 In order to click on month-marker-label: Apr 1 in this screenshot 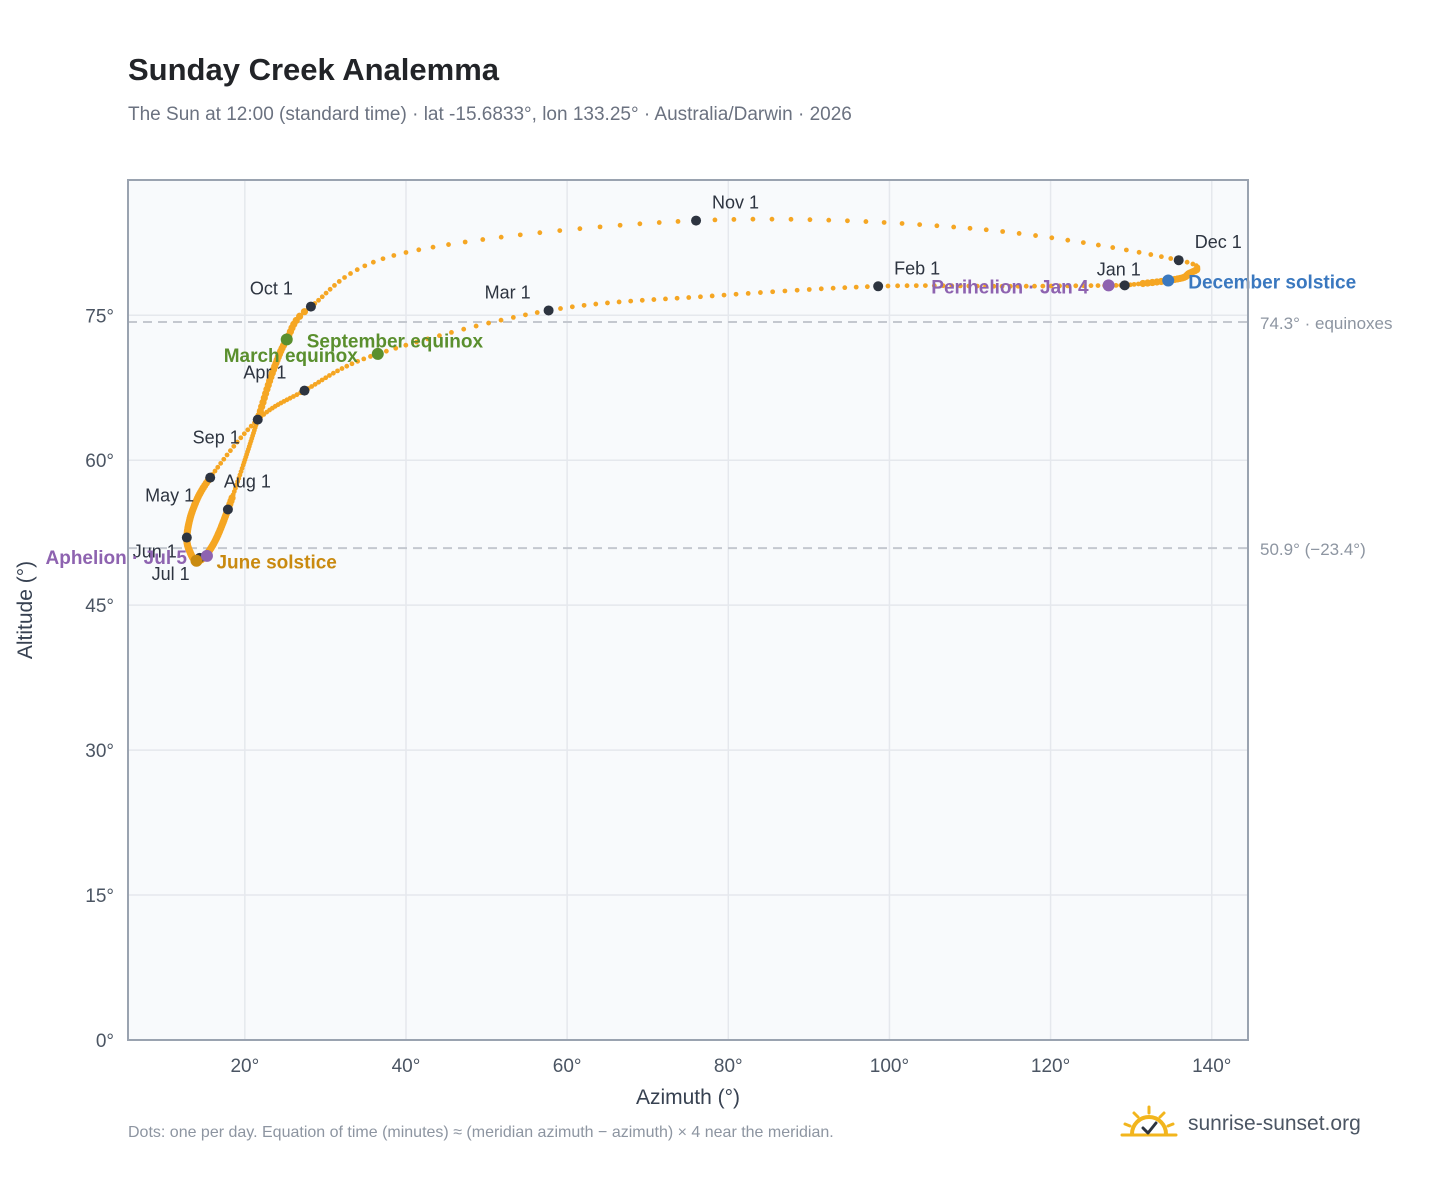, I will do `click(264, 373)`.